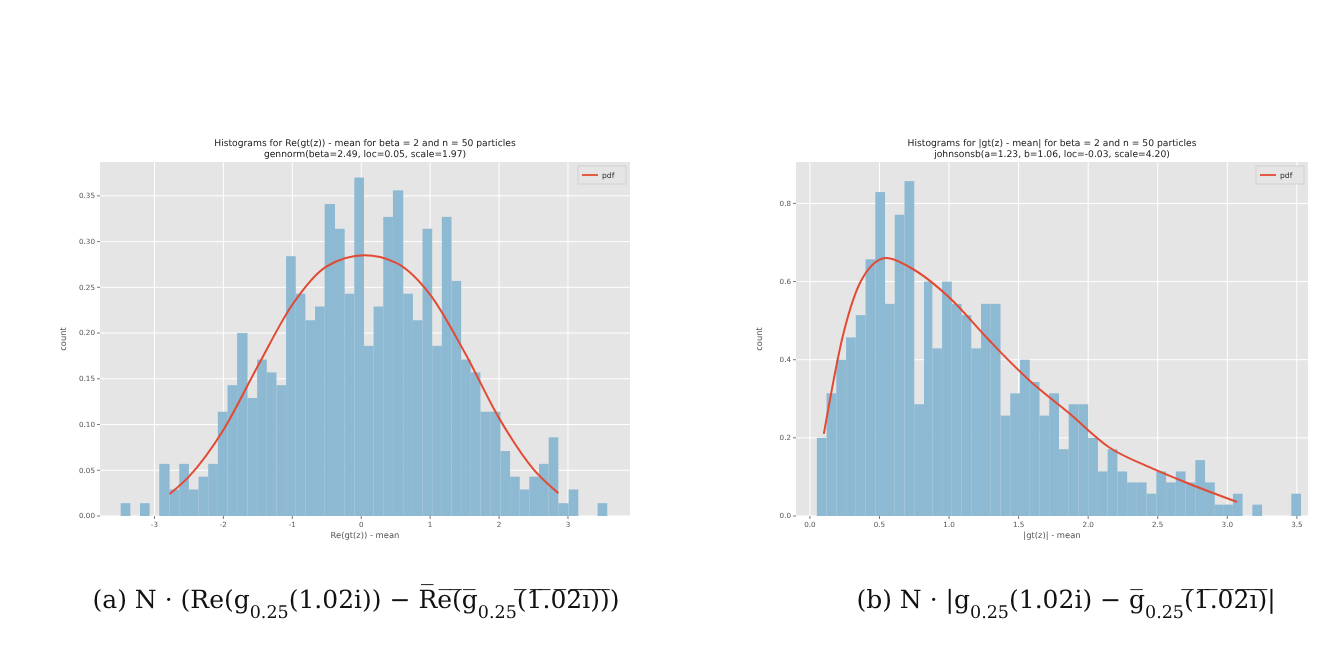 The height and width of the screenshot is (646, 1340). I want to click on text: (b) N · |g$_{0.25}$(1.02i) − g̅$_{0.25}$(̅1̅.̅0̅2̅i̅)̅|, so click(1066, 604).